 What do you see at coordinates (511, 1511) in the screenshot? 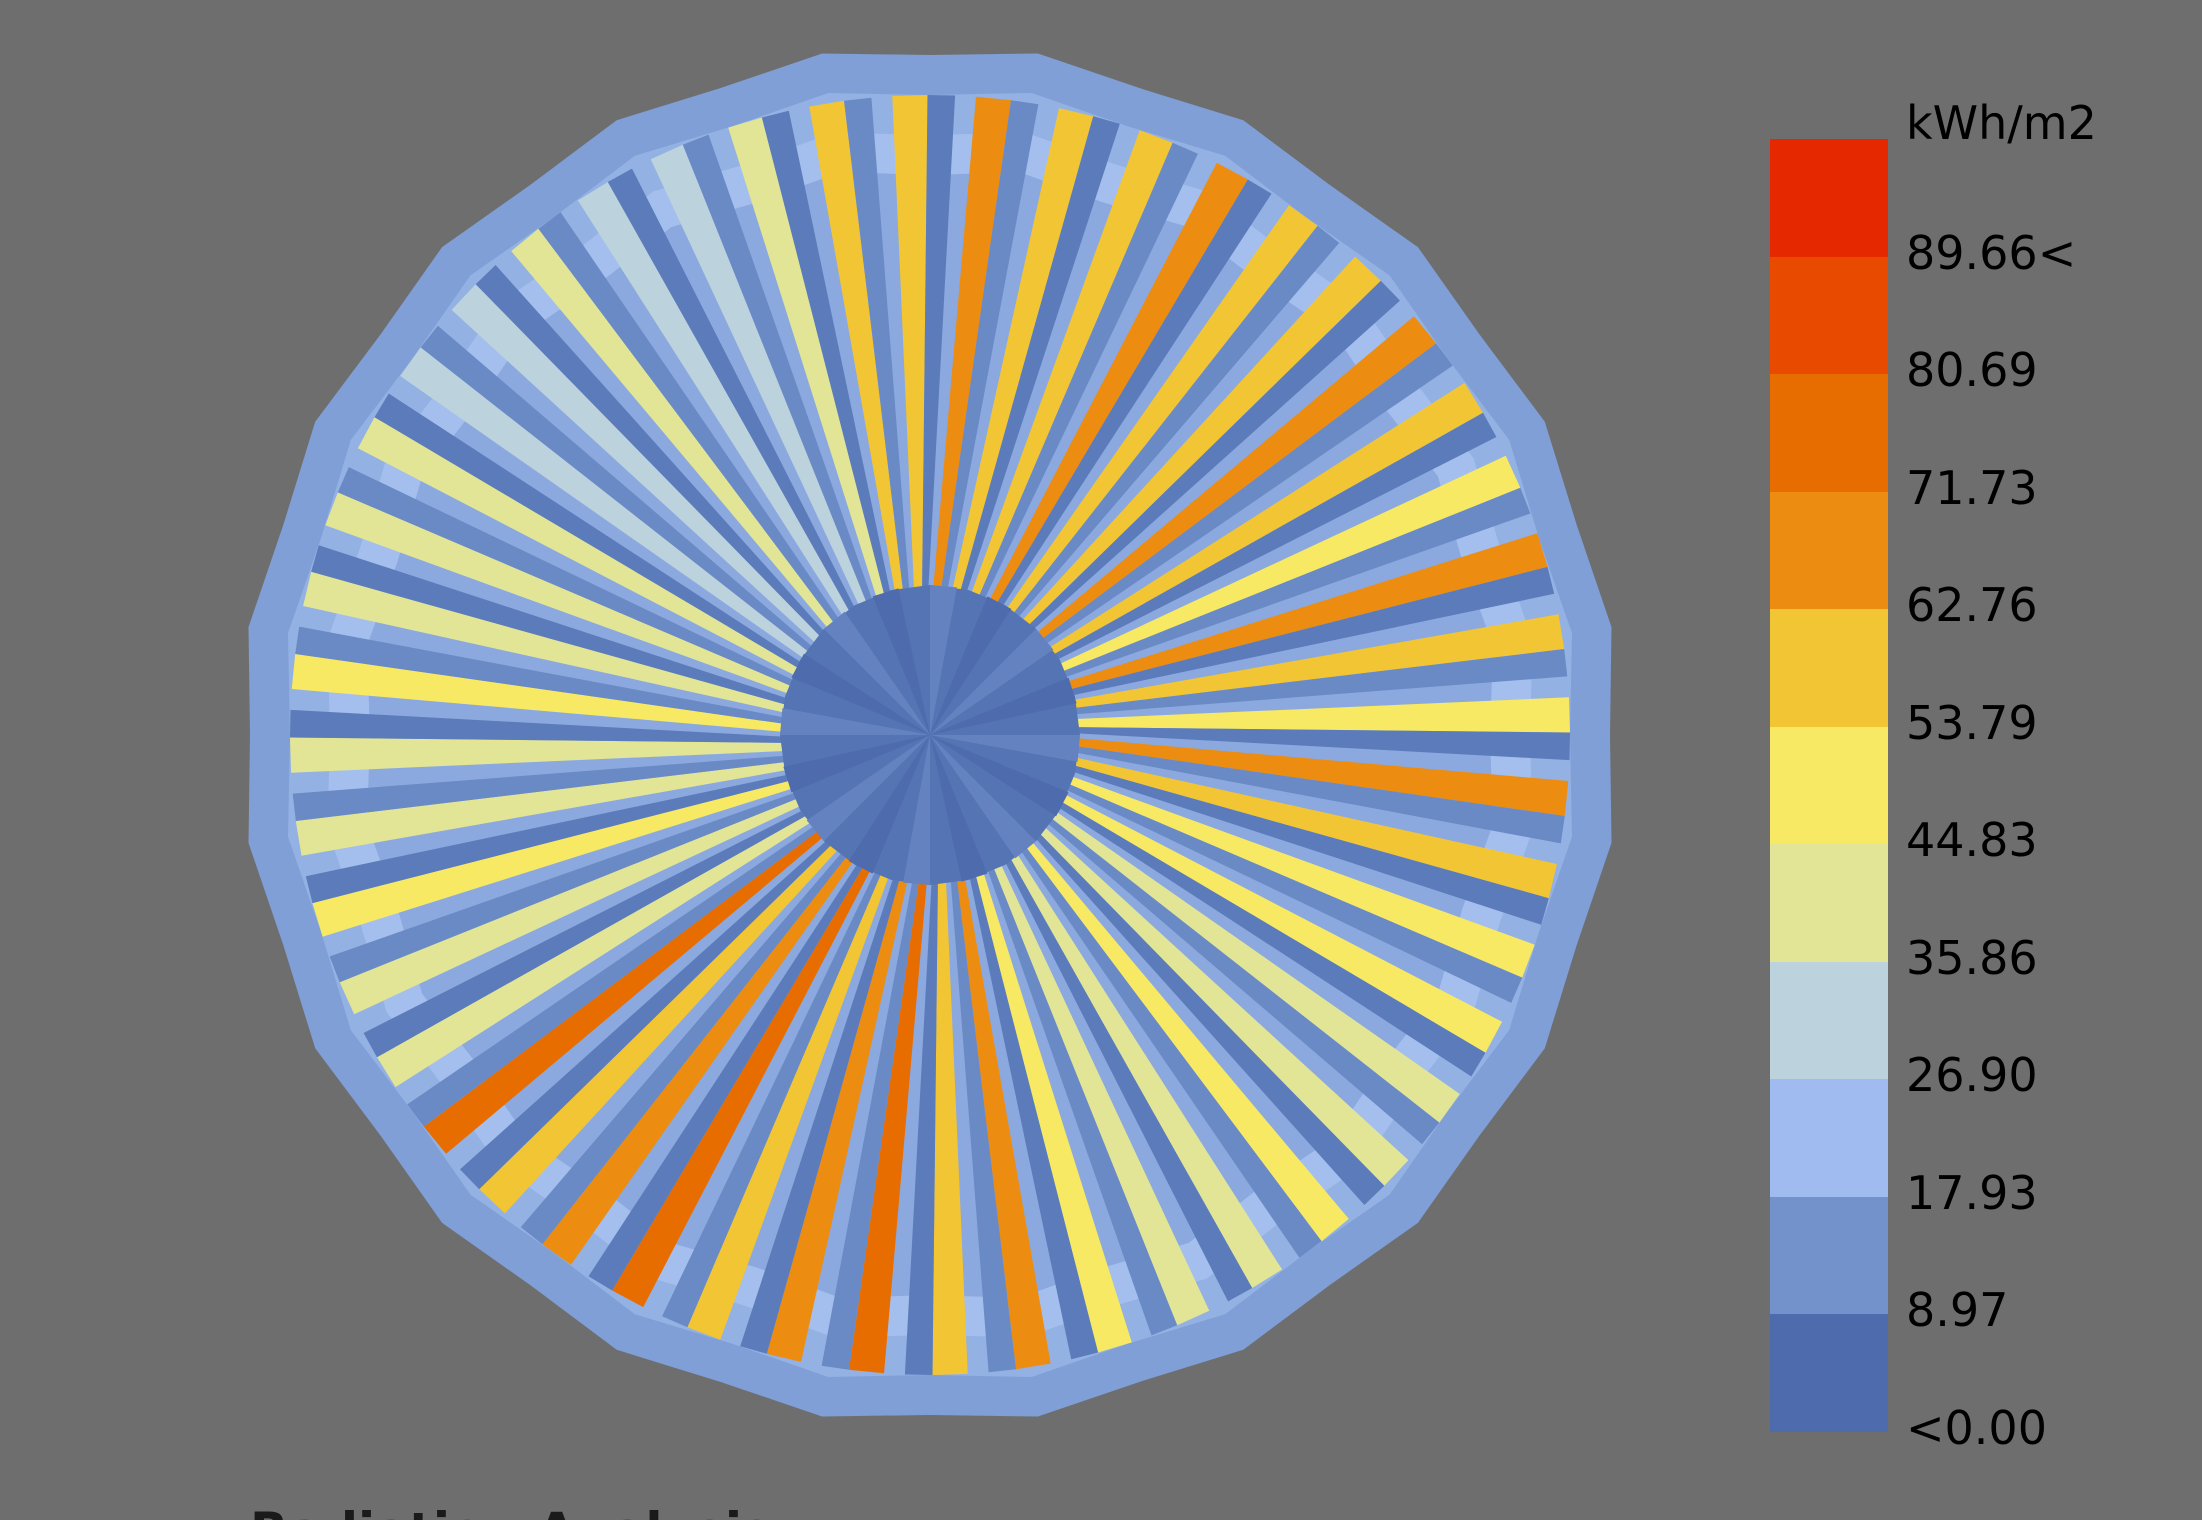
I see `figure-caption: Radiation Analysis` at bounding box center [511, 1511].